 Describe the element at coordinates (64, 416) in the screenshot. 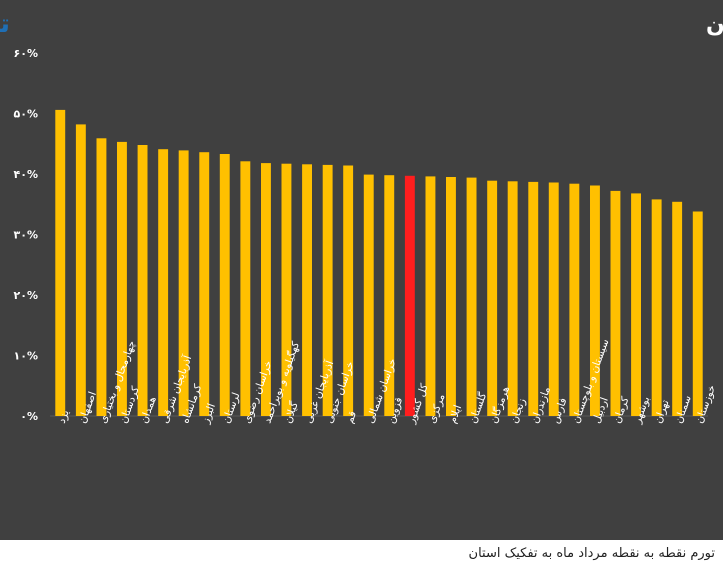

I see `x-tick-label: یزد` at that location.